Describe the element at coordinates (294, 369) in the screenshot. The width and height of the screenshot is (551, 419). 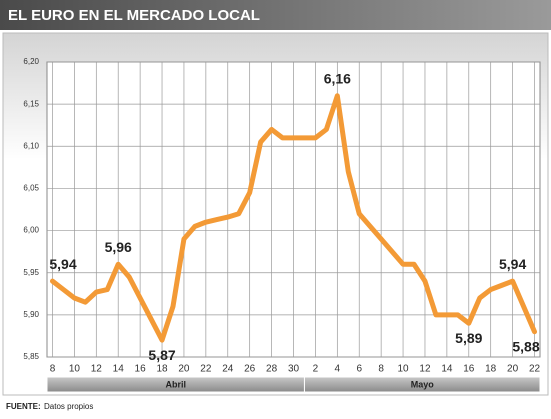
I see `x-tick-label: 30` at that location.